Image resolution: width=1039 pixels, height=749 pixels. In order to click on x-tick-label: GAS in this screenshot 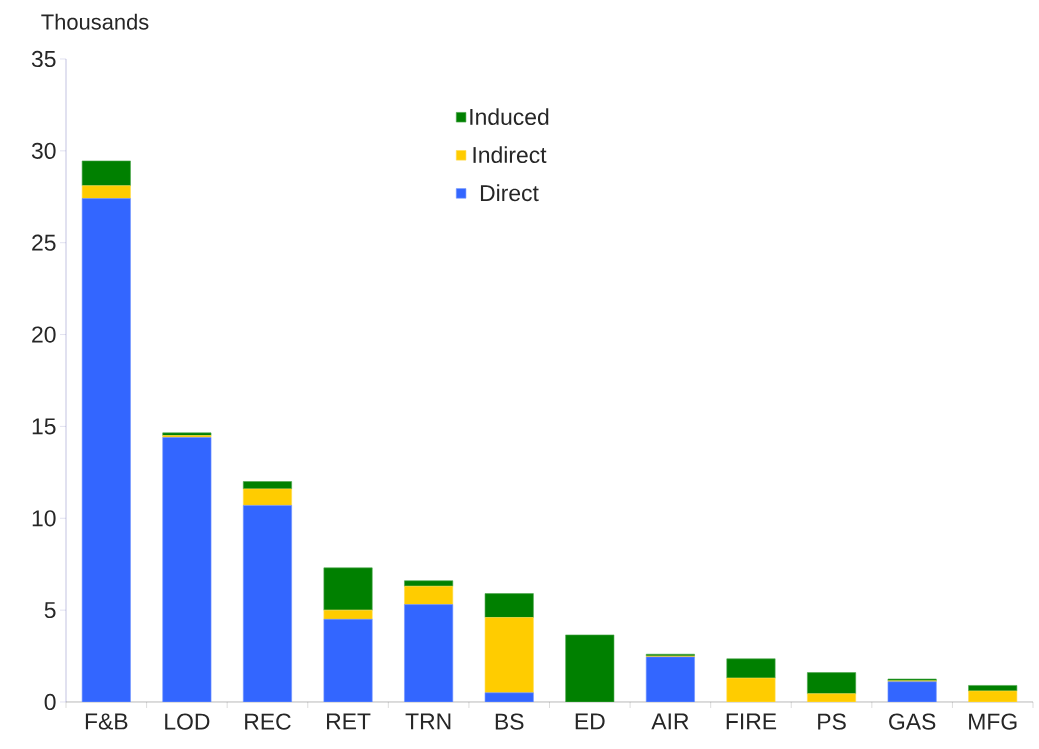, I will do `click(912, 721)`.